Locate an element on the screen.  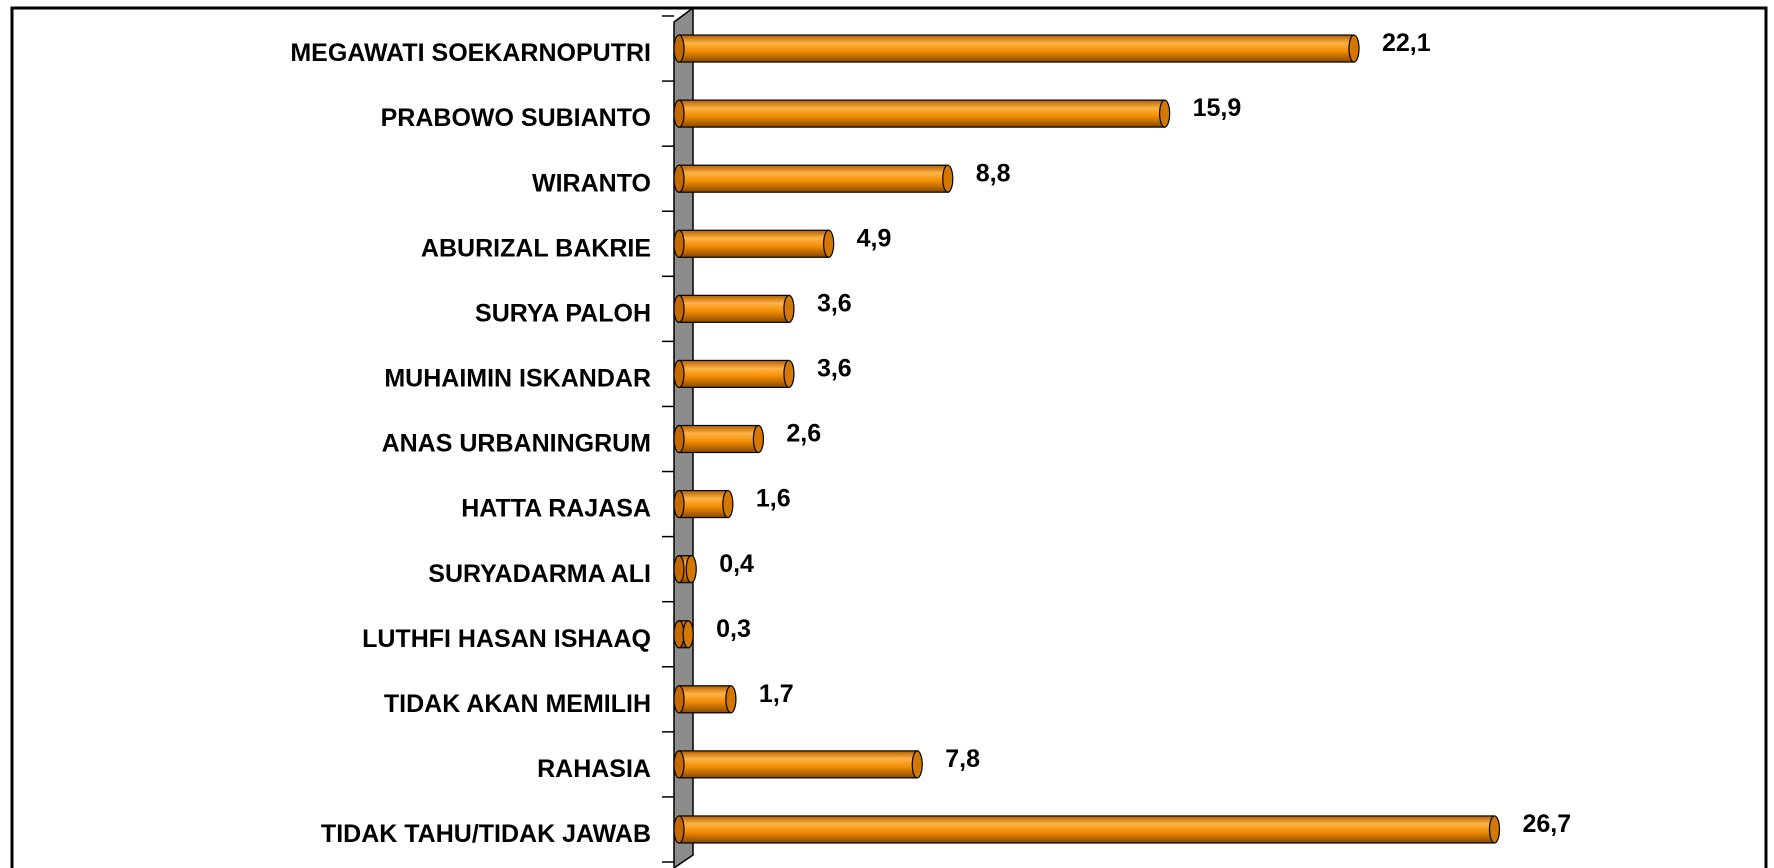
y-tick-label: MUHAIMIN ISKANDAR is located at coordinates (517, 379).